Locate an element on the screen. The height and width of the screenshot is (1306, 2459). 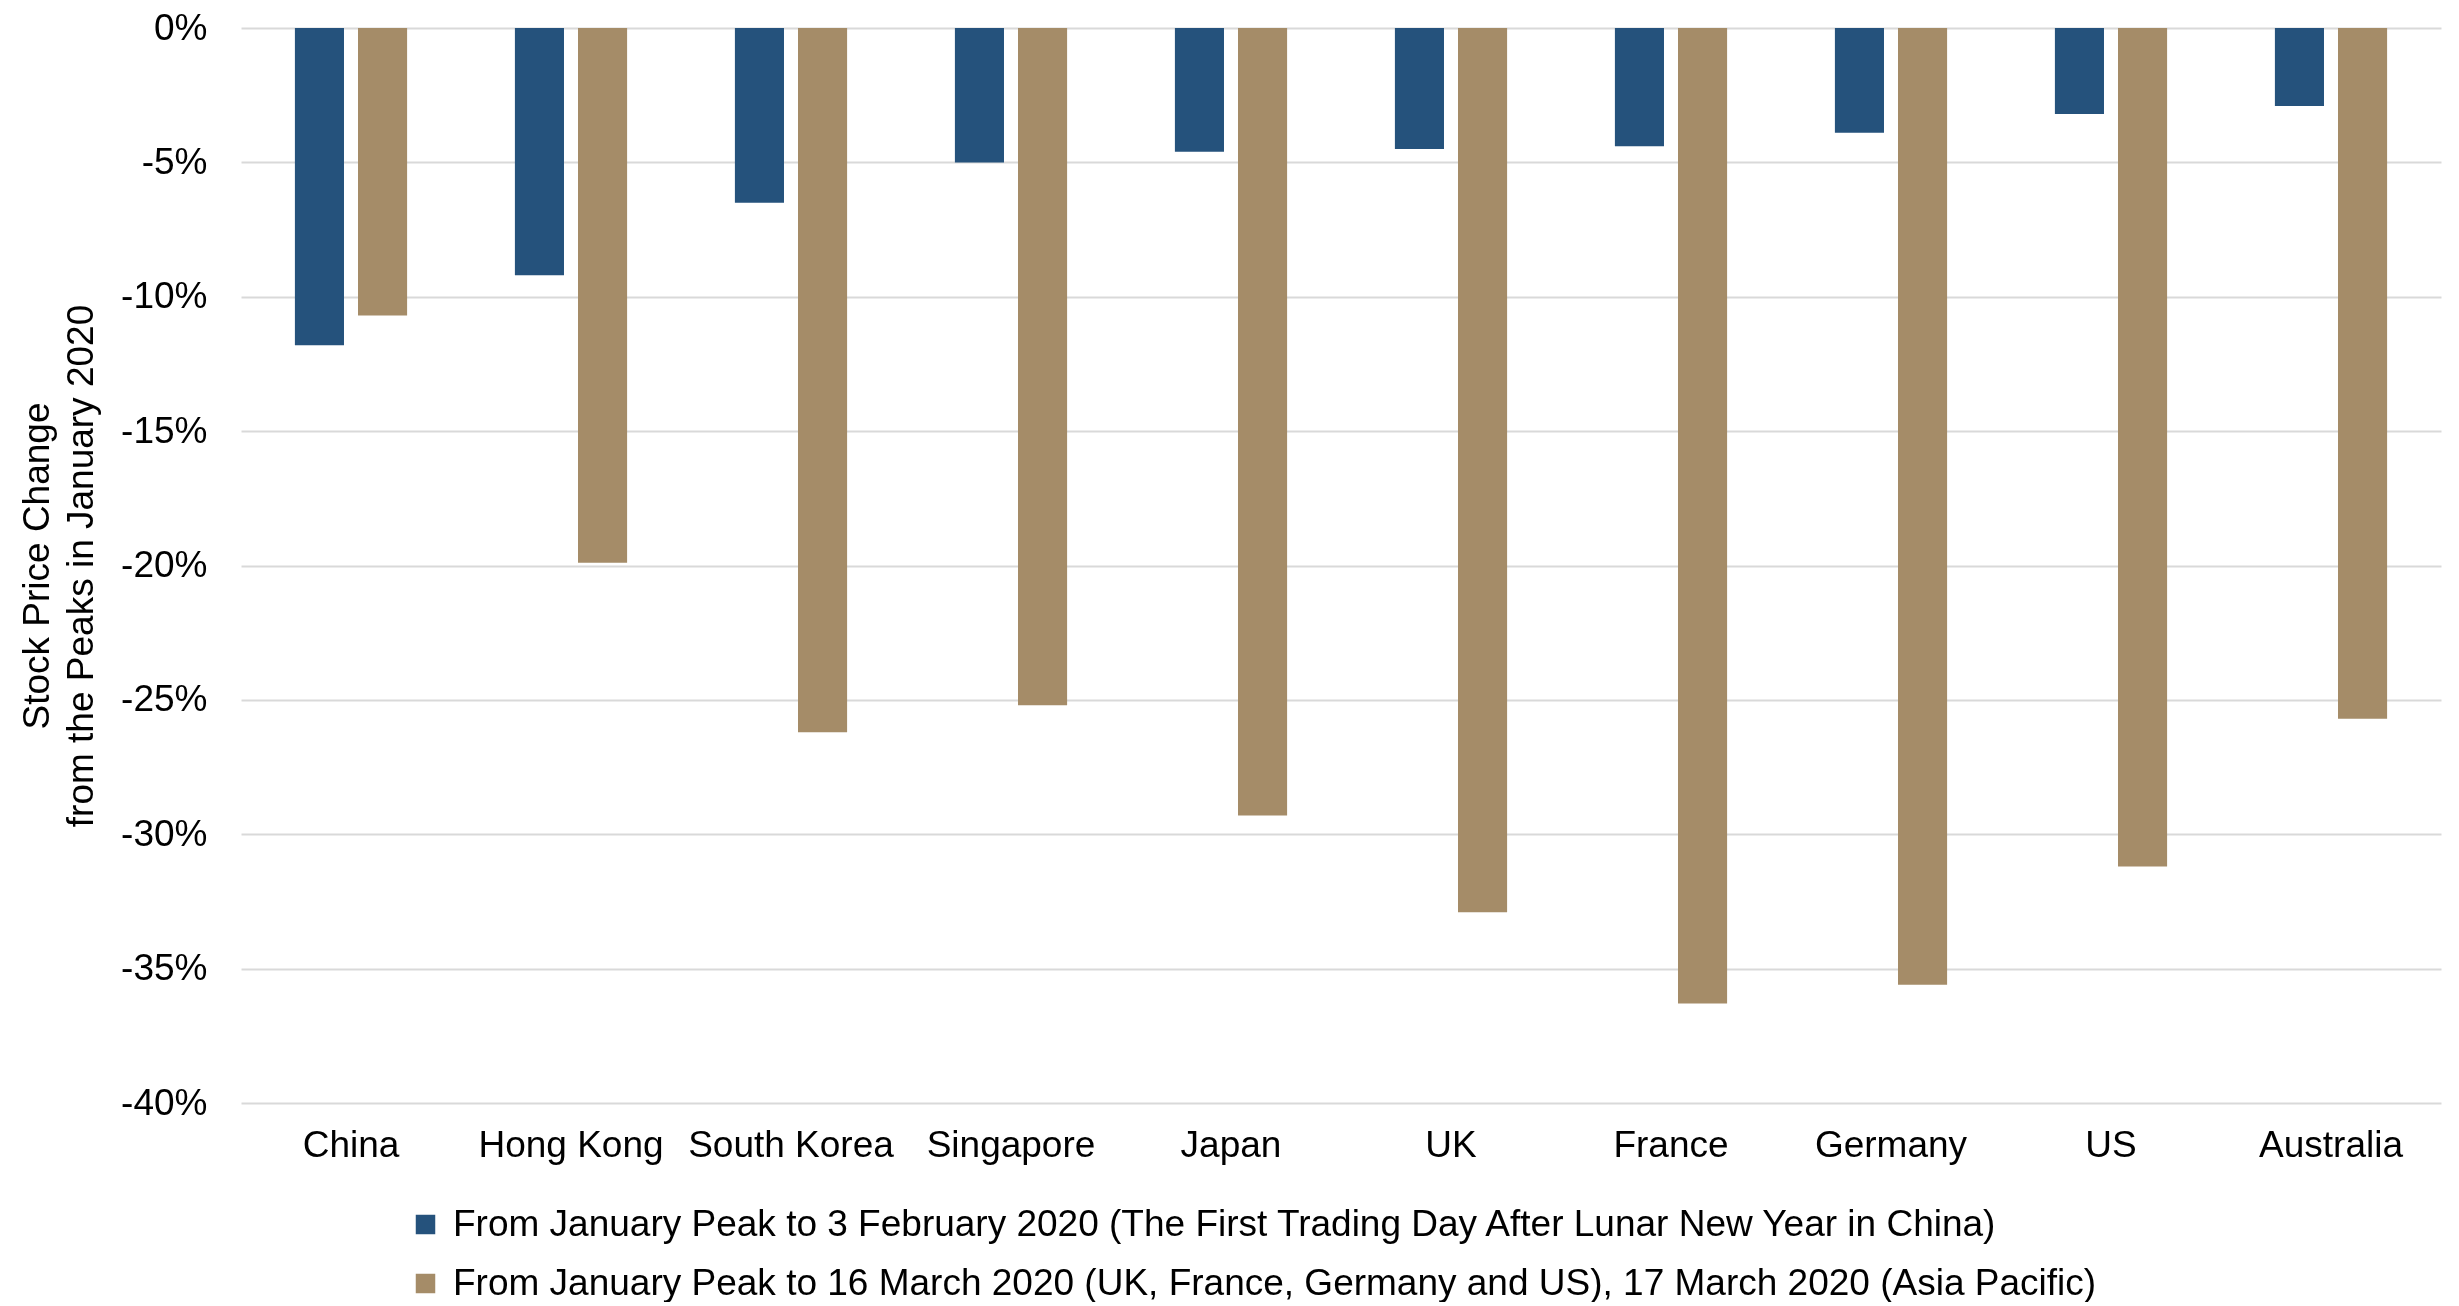
y-tick-label: -40% is located at coordinates (164, 1102).